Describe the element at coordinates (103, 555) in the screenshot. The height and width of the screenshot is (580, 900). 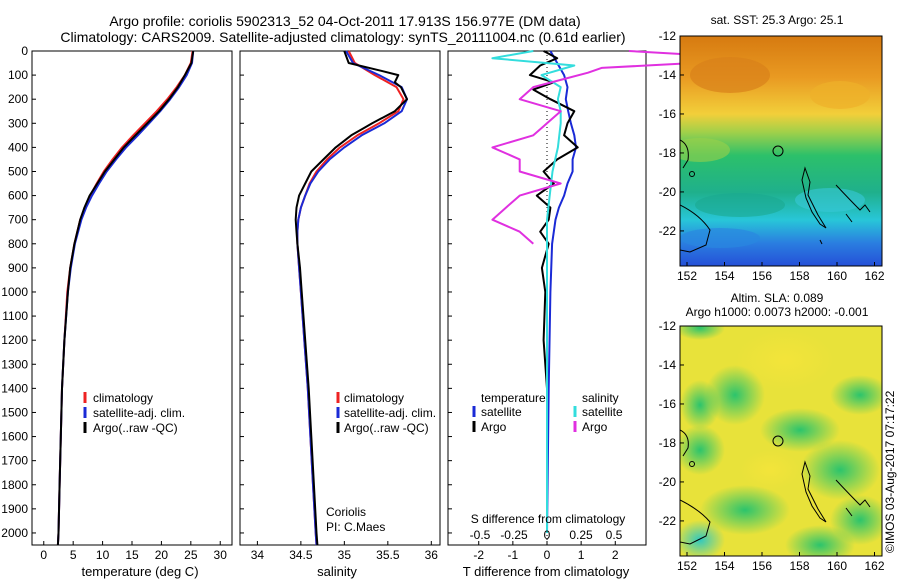
I see `x-tick-label: 10` at that location.